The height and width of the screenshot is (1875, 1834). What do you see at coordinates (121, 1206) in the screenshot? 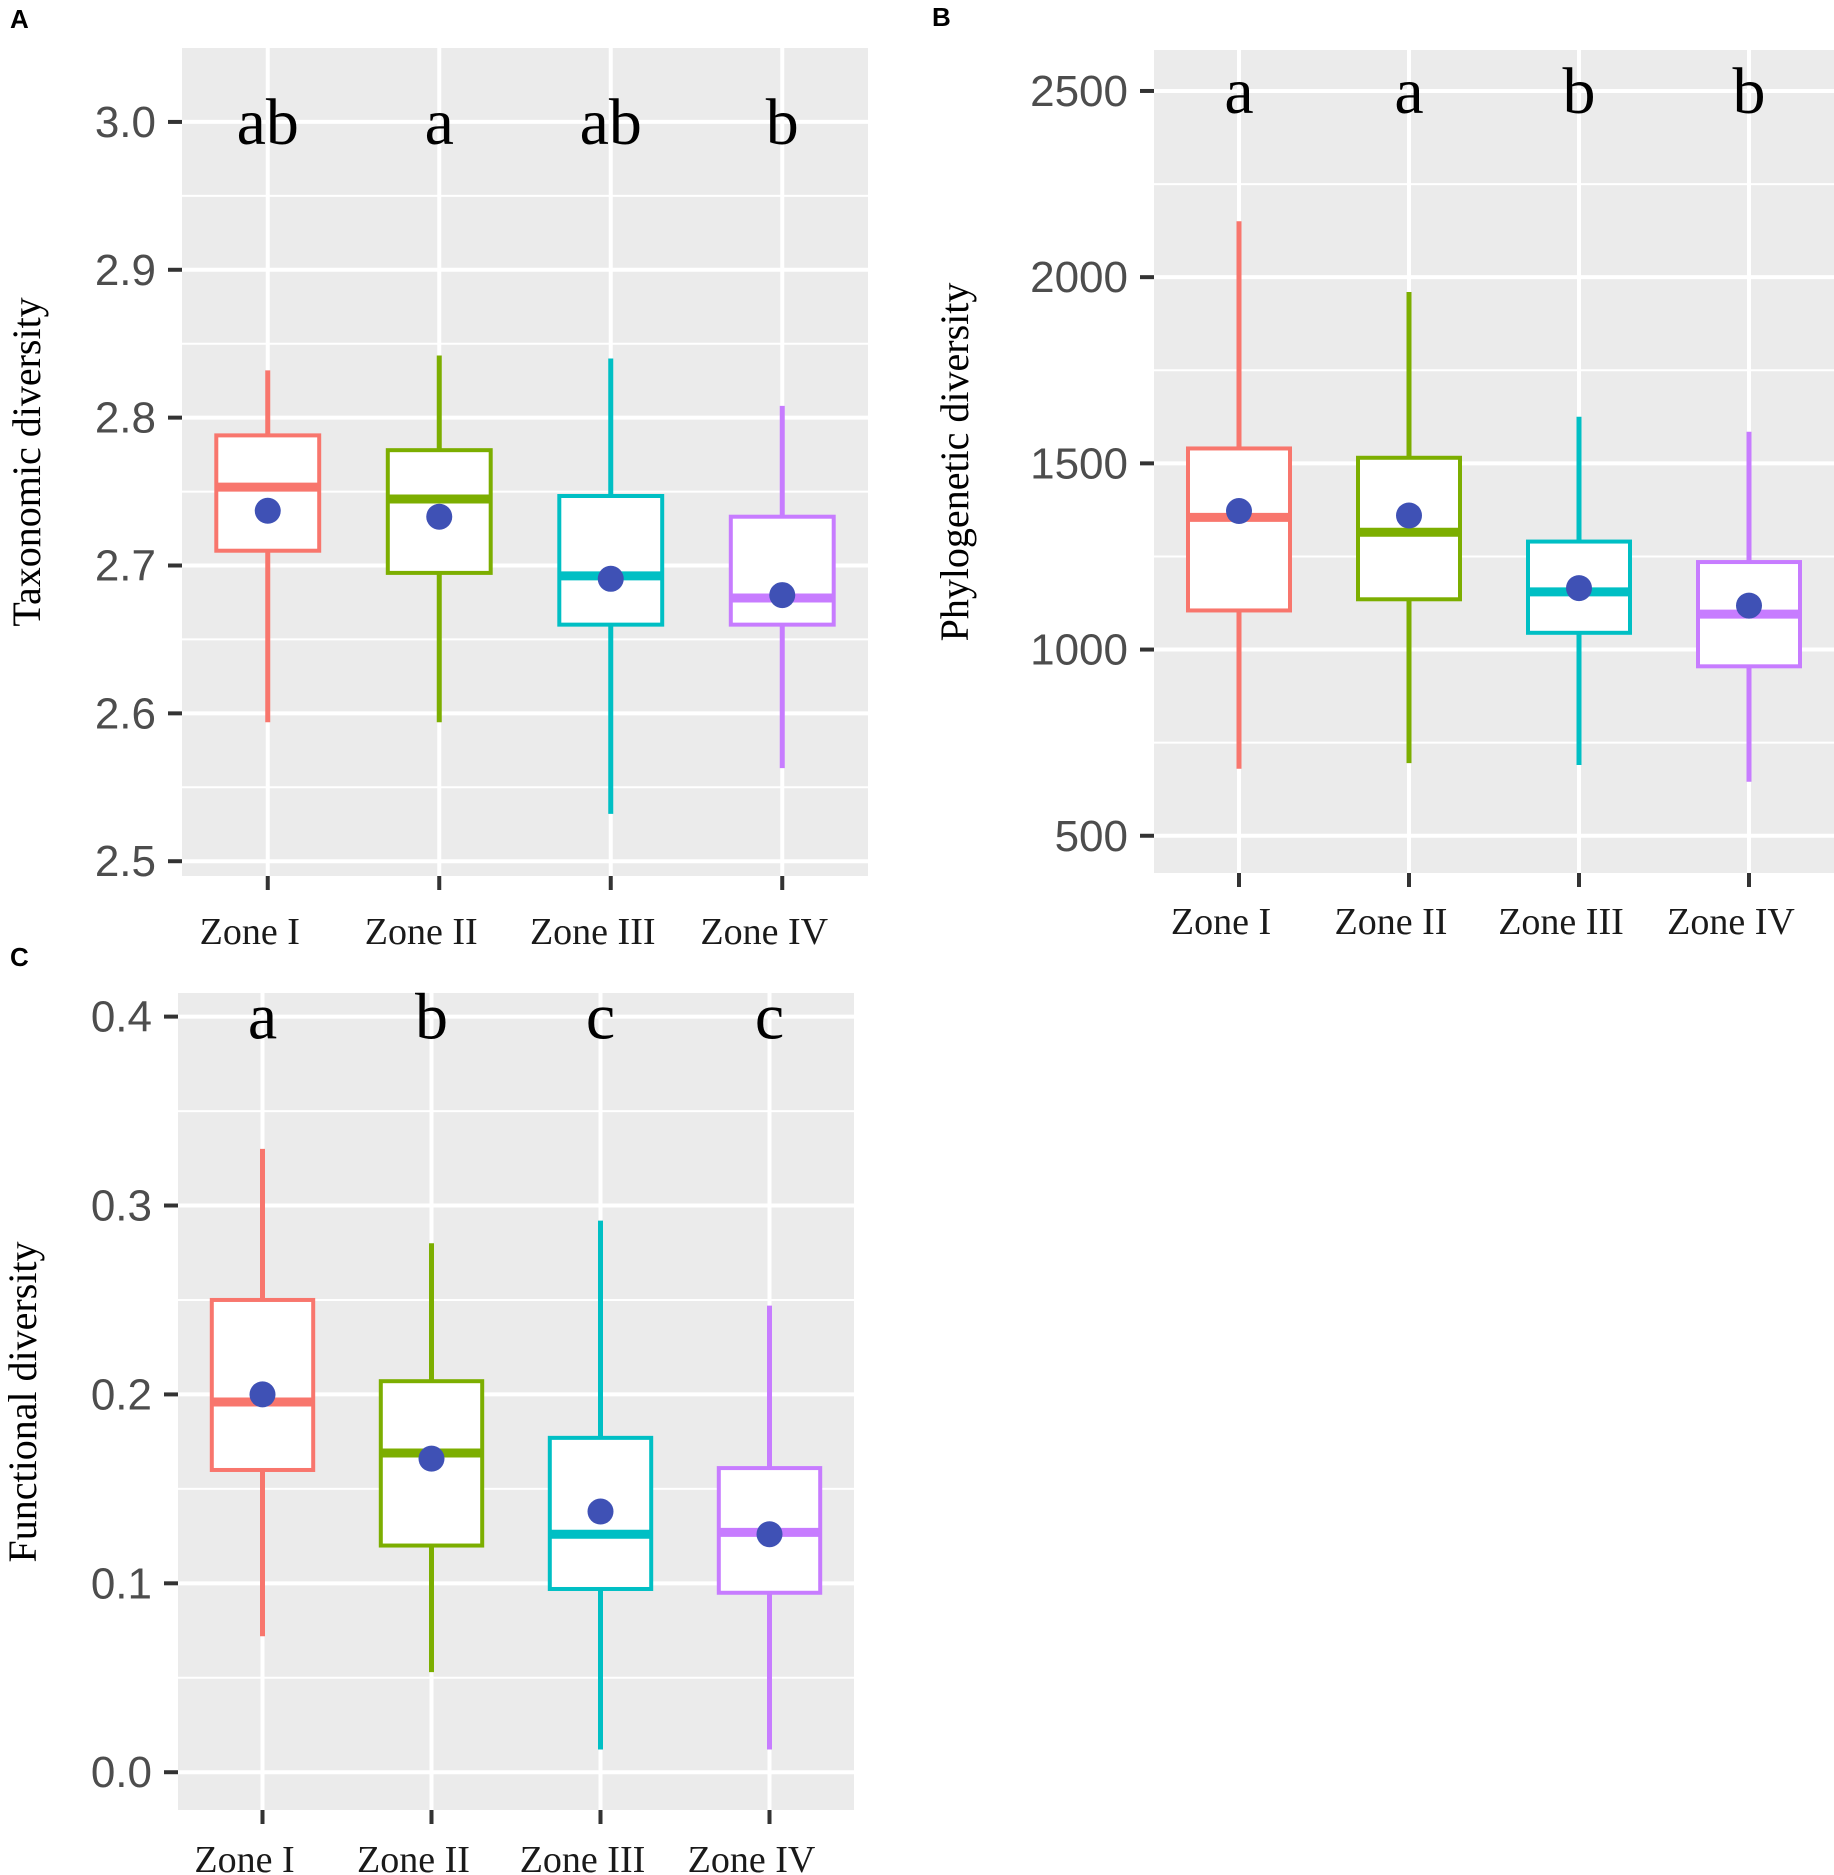
I see `y-tick-label: 0.3` at bounding box center [121, 1206].